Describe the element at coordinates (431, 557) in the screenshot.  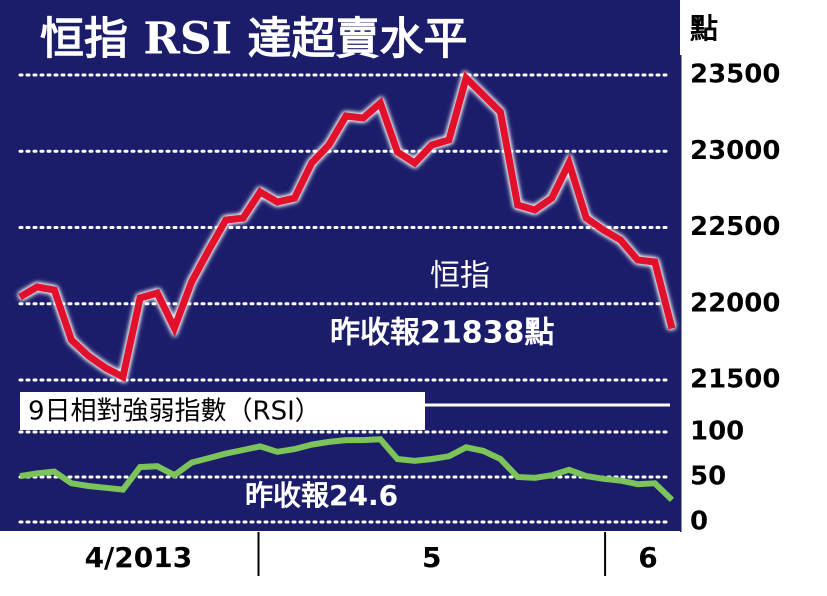
I see `x-tick-label: 5` at that location.